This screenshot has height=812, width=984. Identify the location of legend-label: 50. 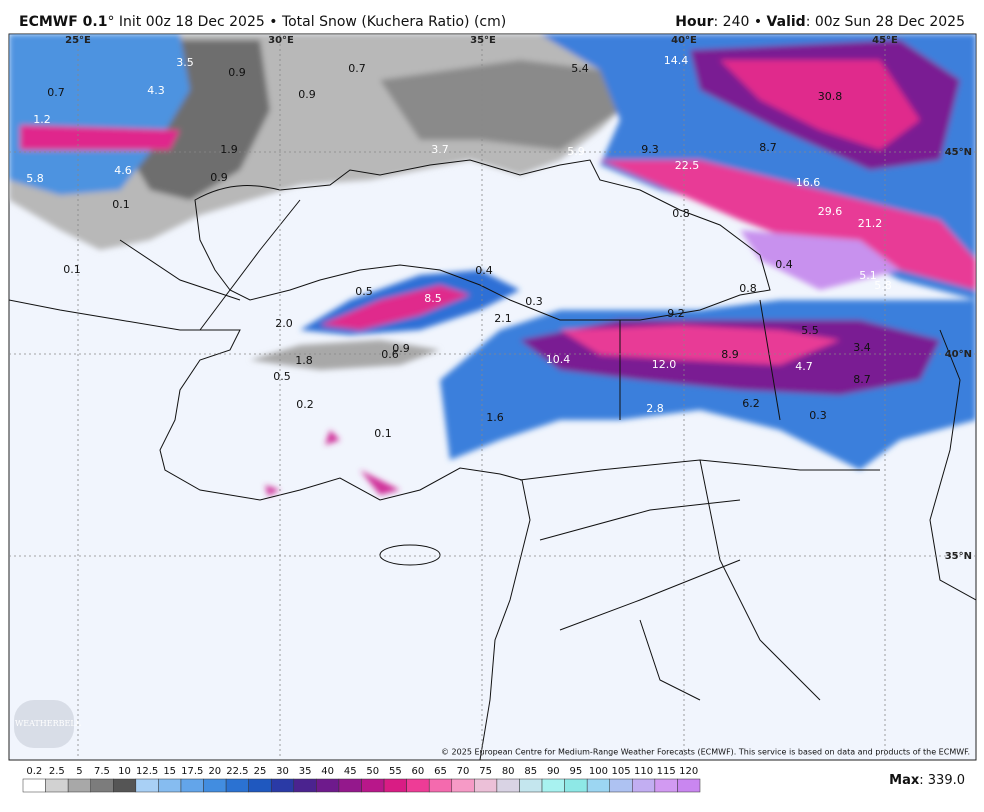
(372, 771).